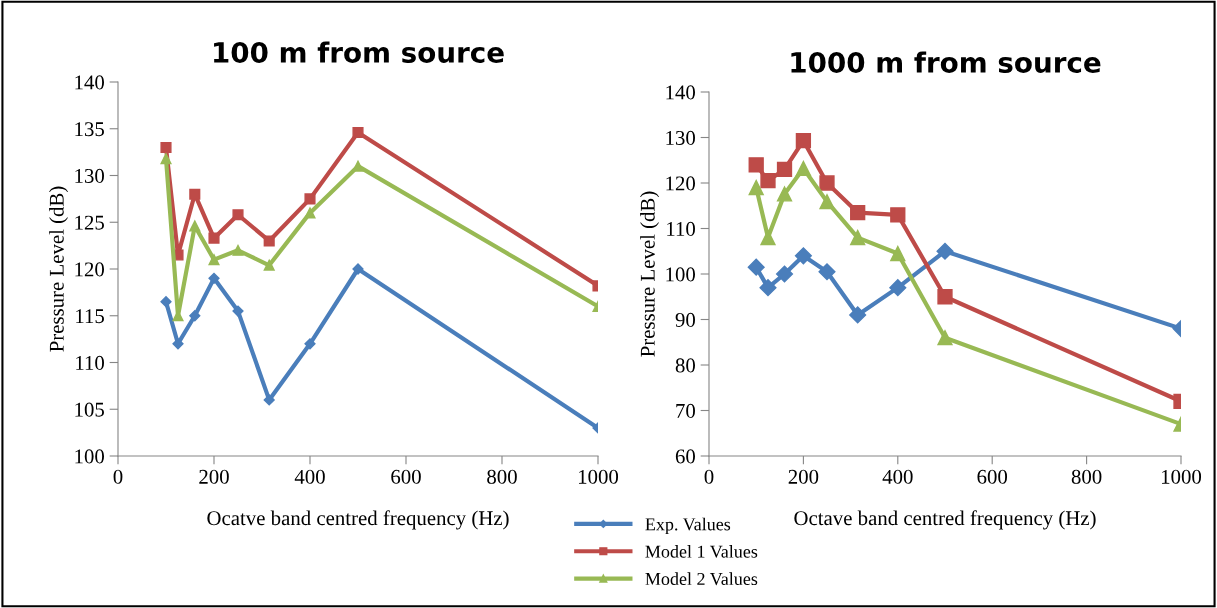 The image size is (1217, 608). What do you see at coordinates (685, 365) in the screenshot?
I see `y-tick-label: 80` at bounding box center [685, 365].